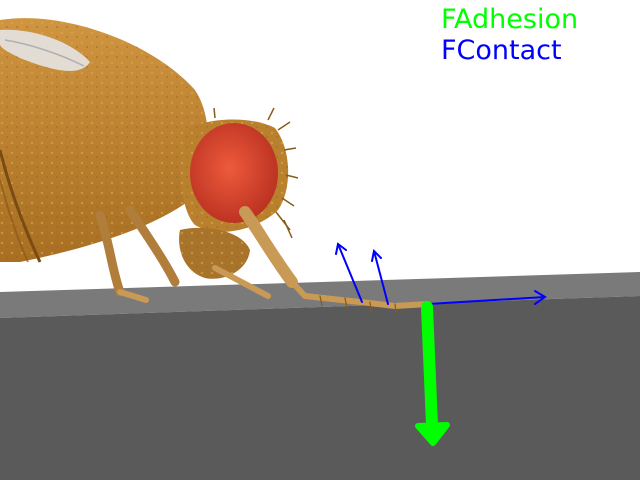 The image size is (640, 480). What do you see at coordinates (263, 259) in the screenshot?
I see `fly-legs` at bounding box center [263, 259].